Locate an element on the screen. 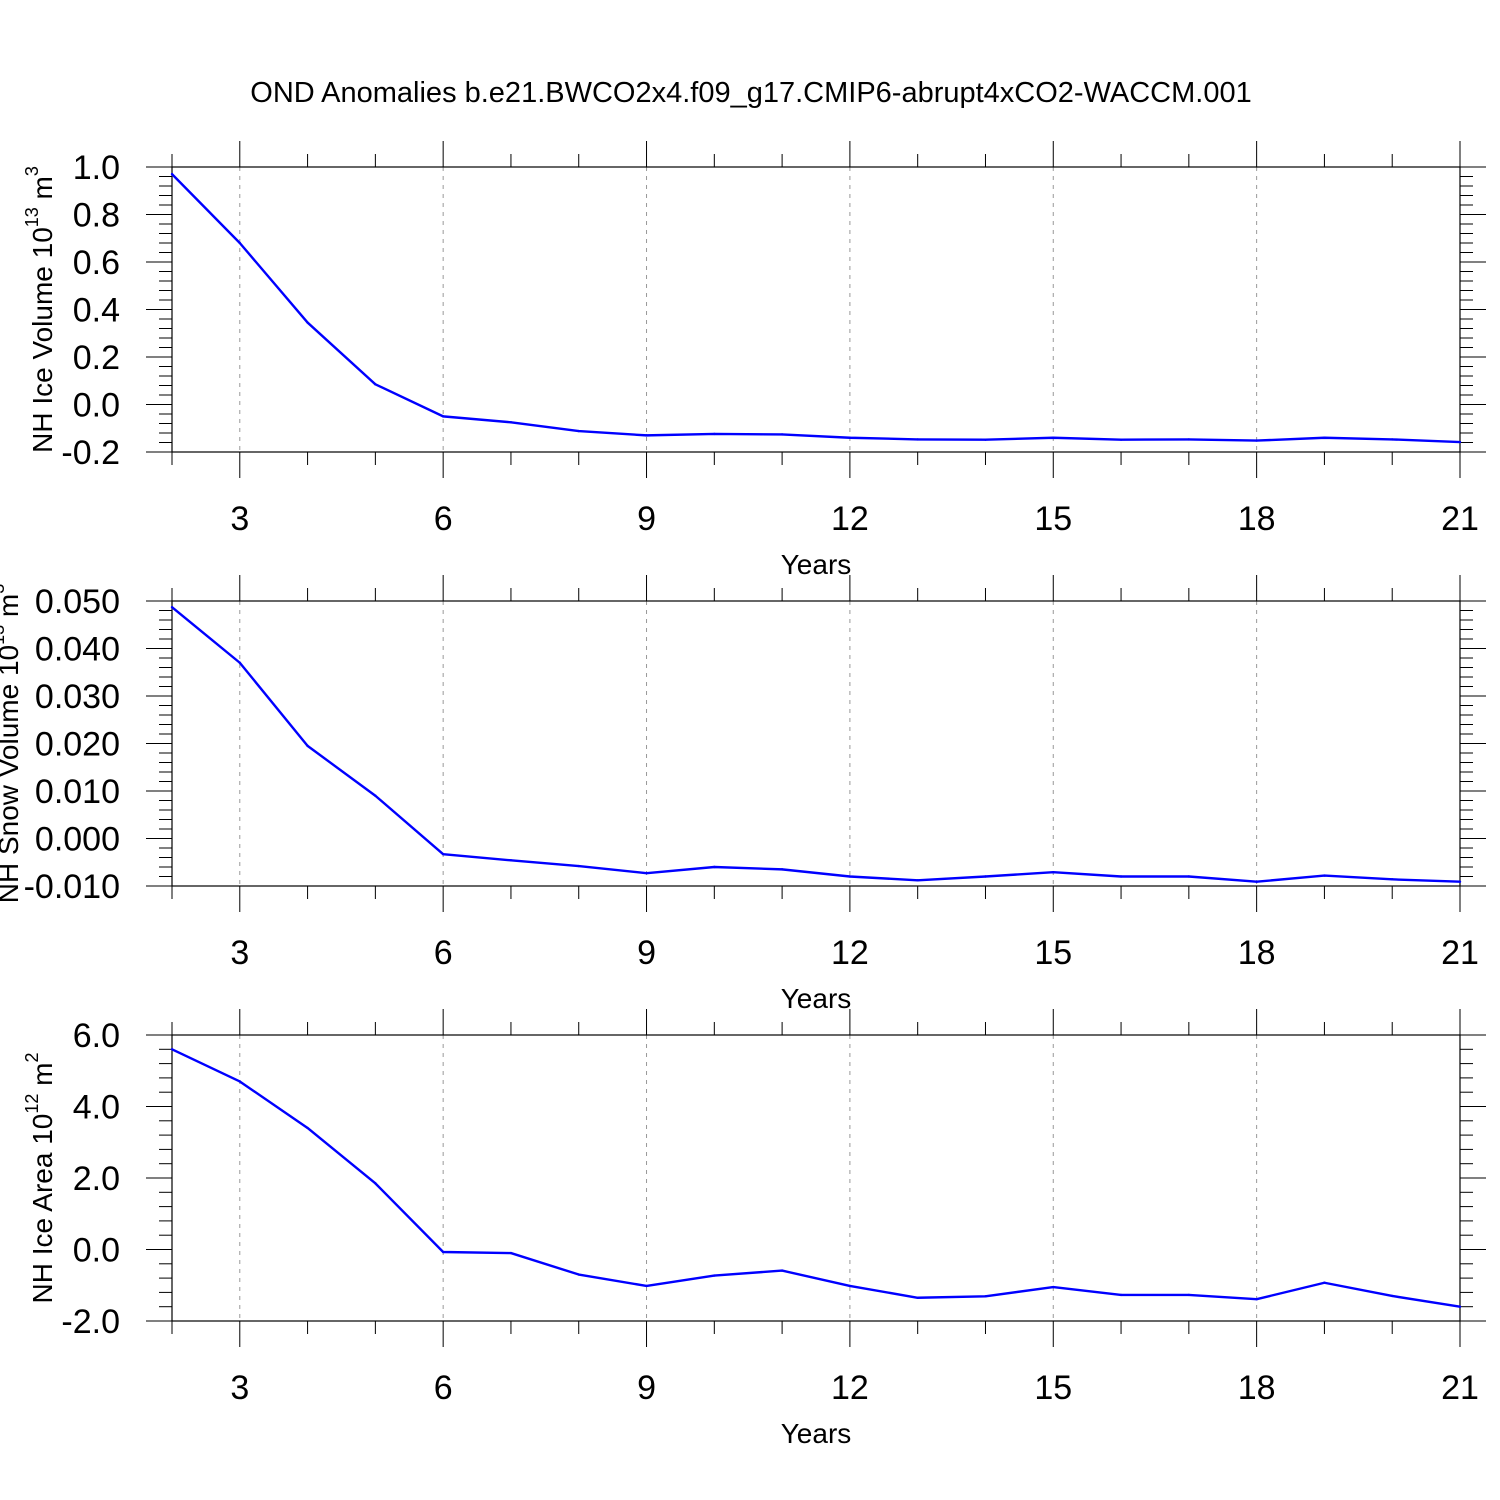 Image resolution: width=1500 pixels, height=1500 pixels. y-tick-label: 0.010 is located at coordinates (77, 792).